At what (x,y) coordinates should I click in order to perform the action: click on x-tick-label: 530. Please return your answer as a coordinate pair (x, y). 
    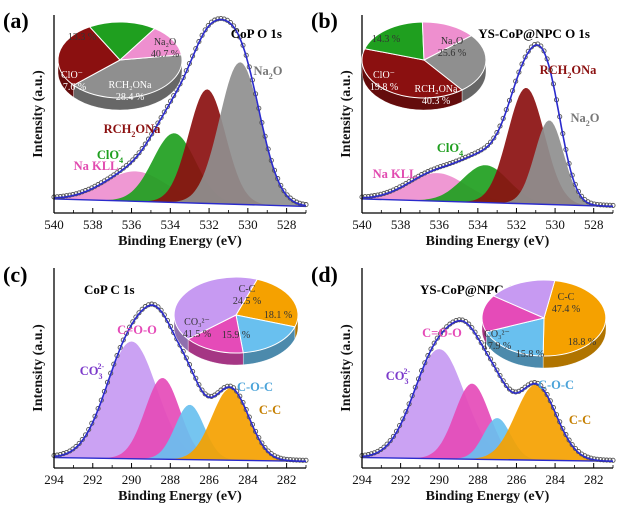
    Looking at the image, I should click on (555, 224).